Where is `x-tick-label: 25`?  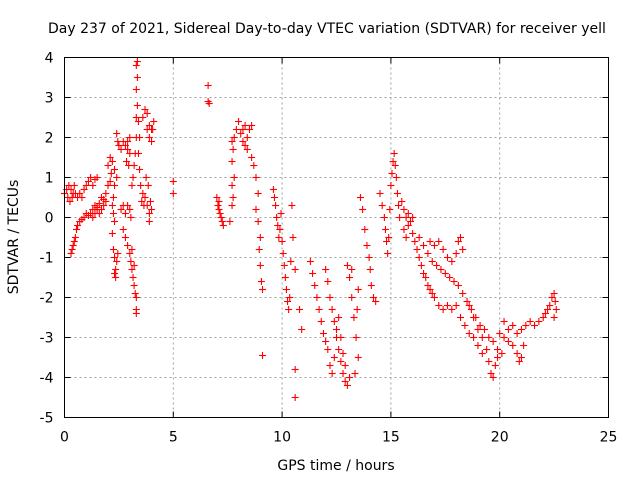 x-tick-label: 25 is located at coordinates (609, 438).